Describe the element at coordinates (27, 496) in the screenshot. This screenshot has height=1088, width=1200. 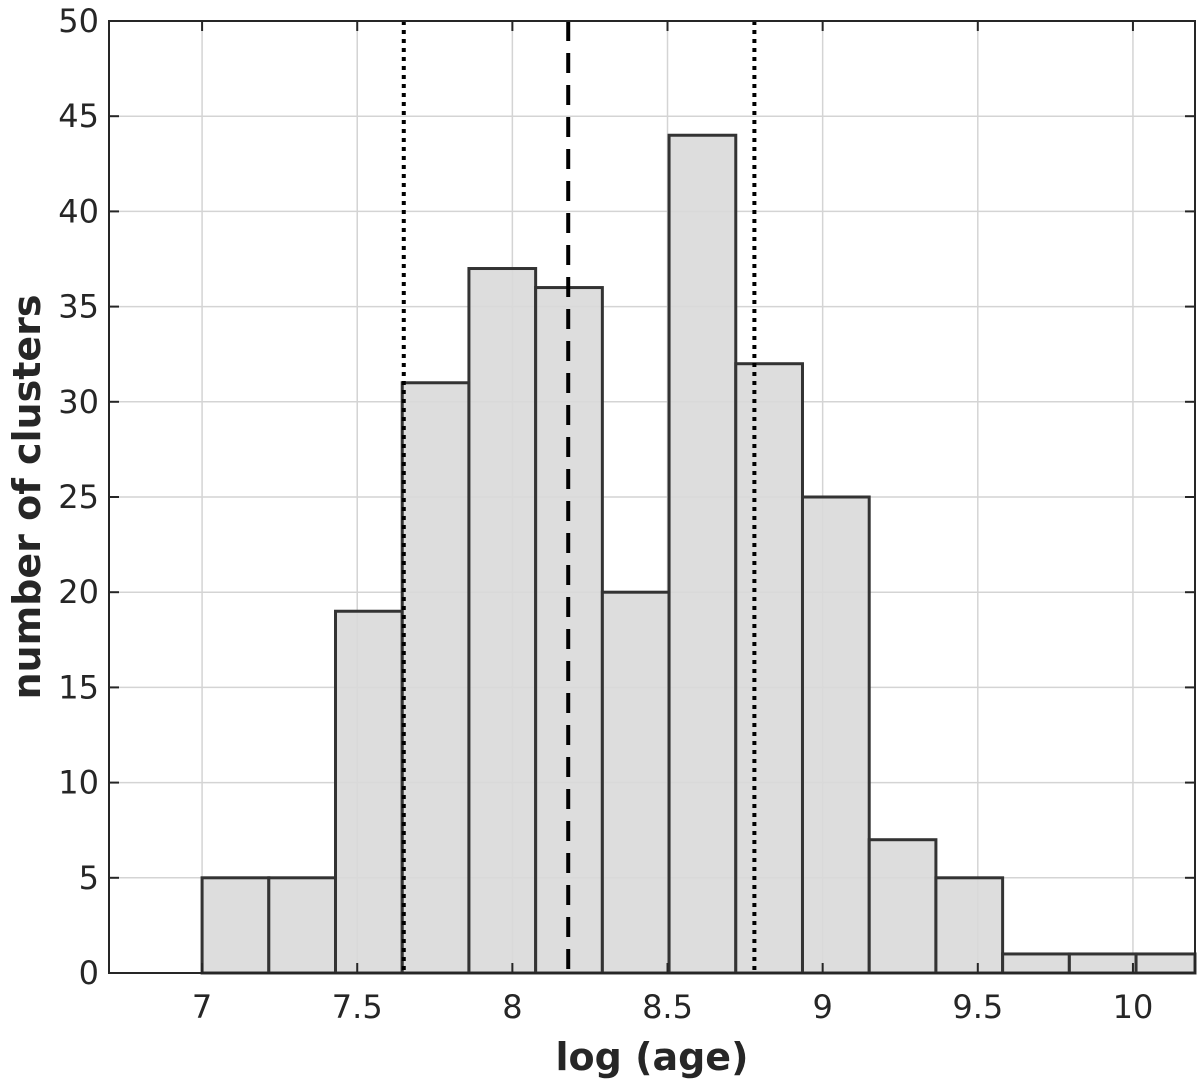
I see `y-axis-label: number of clusters` at that location.